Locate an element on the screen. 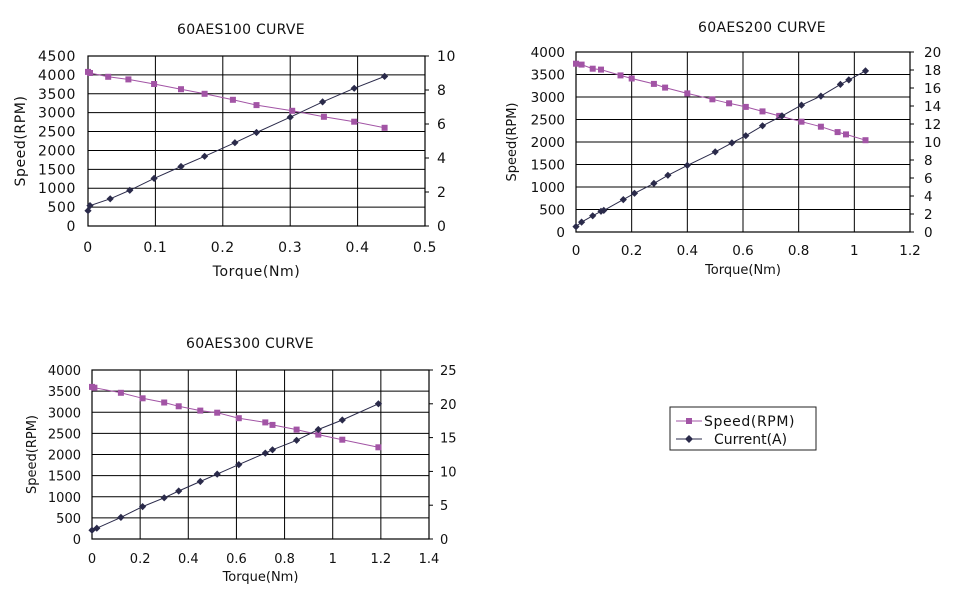 The image size is (970, 605). y-tick-label: 500 is located at coordinates (552, 211).